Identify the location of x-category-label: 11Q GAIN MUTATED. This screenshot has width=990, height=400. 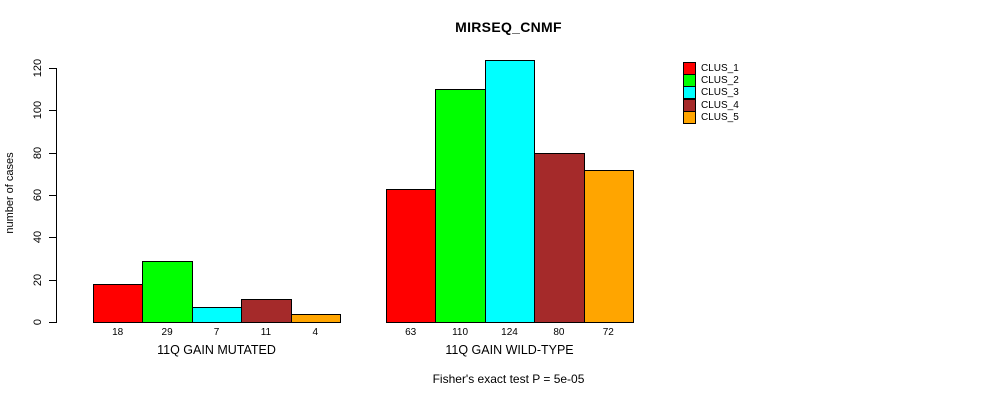
(216, 350).